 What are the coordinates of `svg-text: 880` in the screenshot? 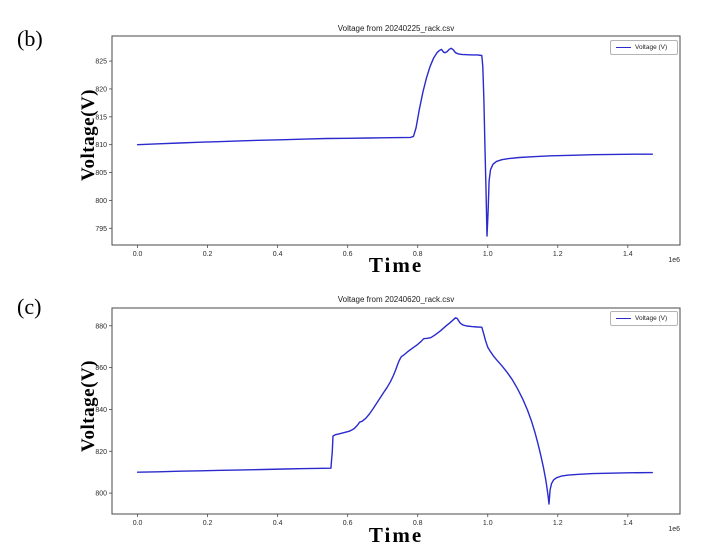 It's located at (101, 326).